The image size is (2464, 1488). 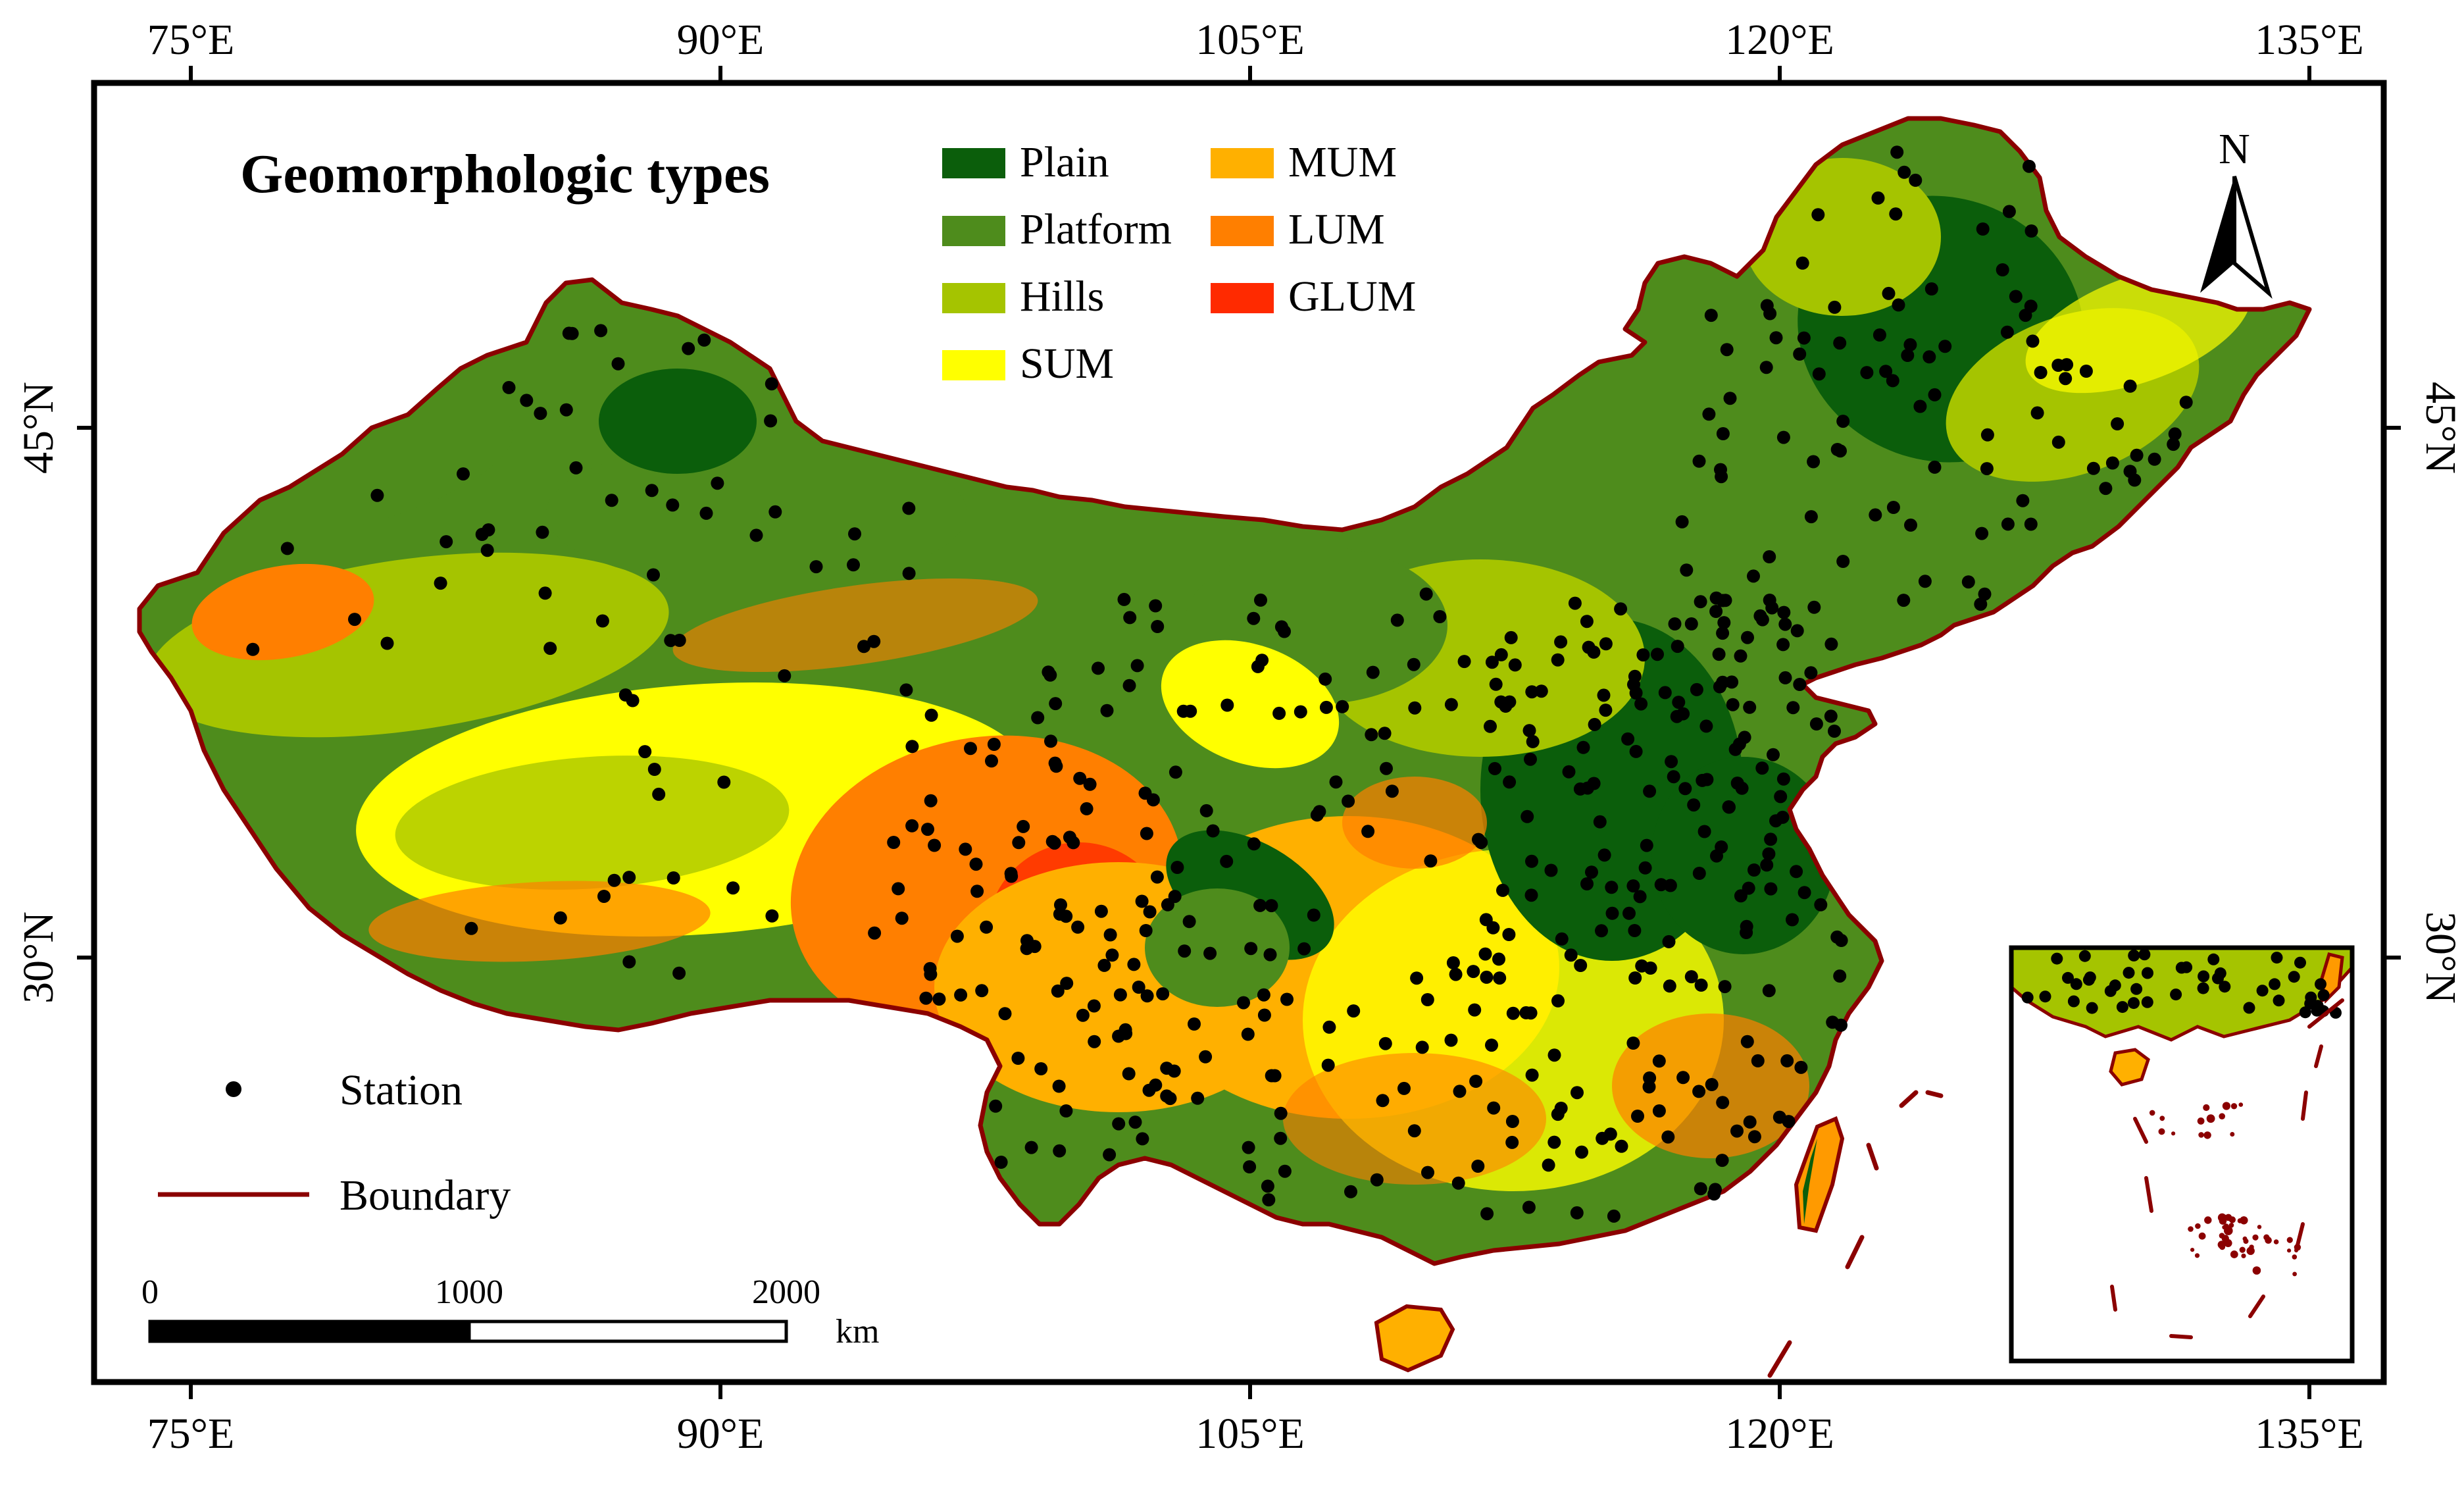 What do you see at coordinates (38, 957) in the screenshot?
I see `lat-label-left: 30°N` at bounding box center [38, 957].